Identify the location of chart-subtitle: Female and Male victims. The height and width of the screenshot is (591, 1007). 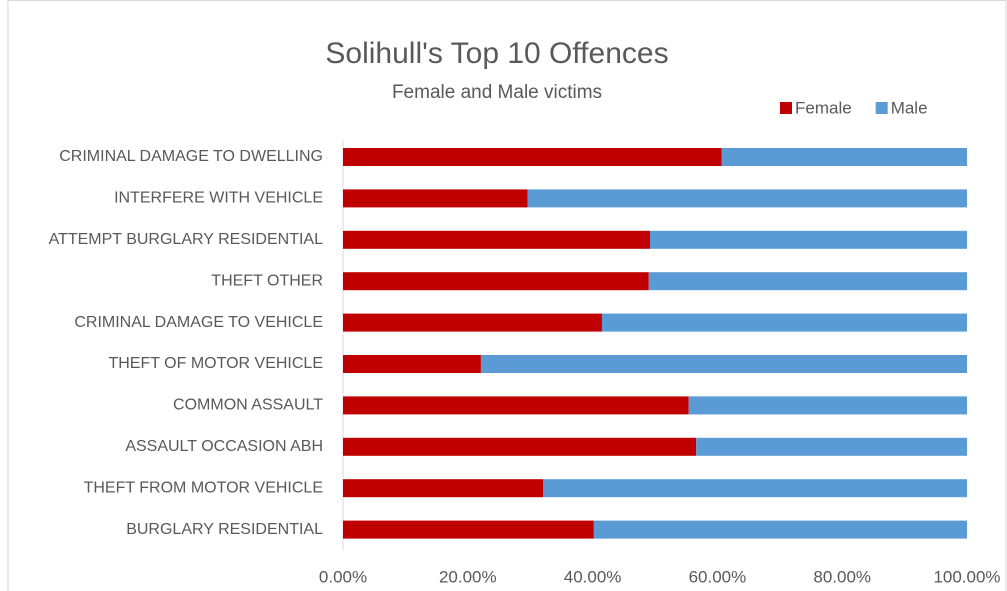
(497, 92).